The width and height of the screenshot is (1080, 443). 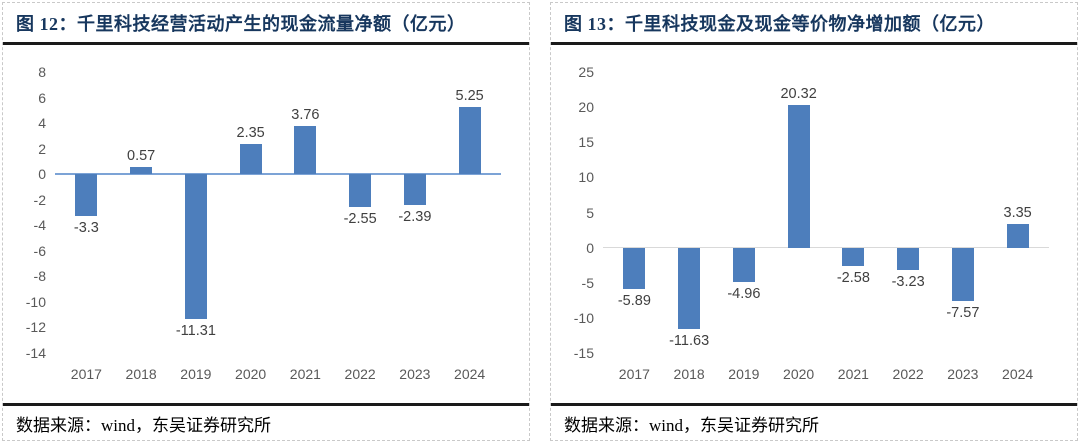 What do you see at coordinates (634, 301) in the screenshot?
I see `bar-value-label: -5.89` at bounding box center [634, 301].